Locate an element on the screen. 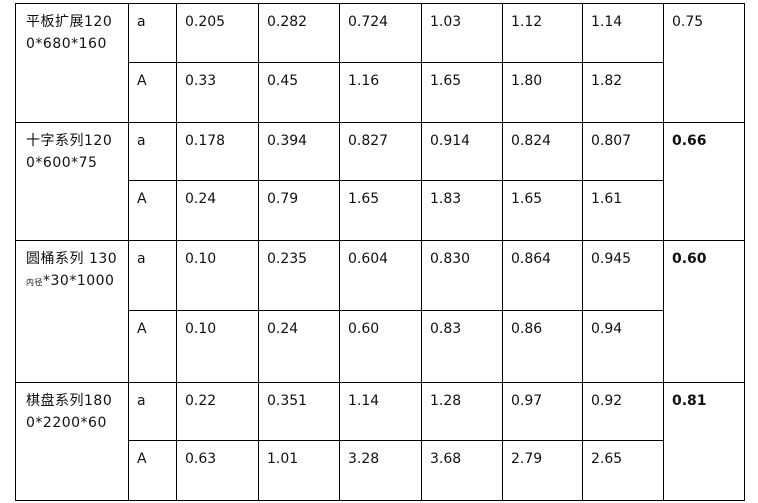  value-cell: 1.16 is located at coordinates (380, 92).